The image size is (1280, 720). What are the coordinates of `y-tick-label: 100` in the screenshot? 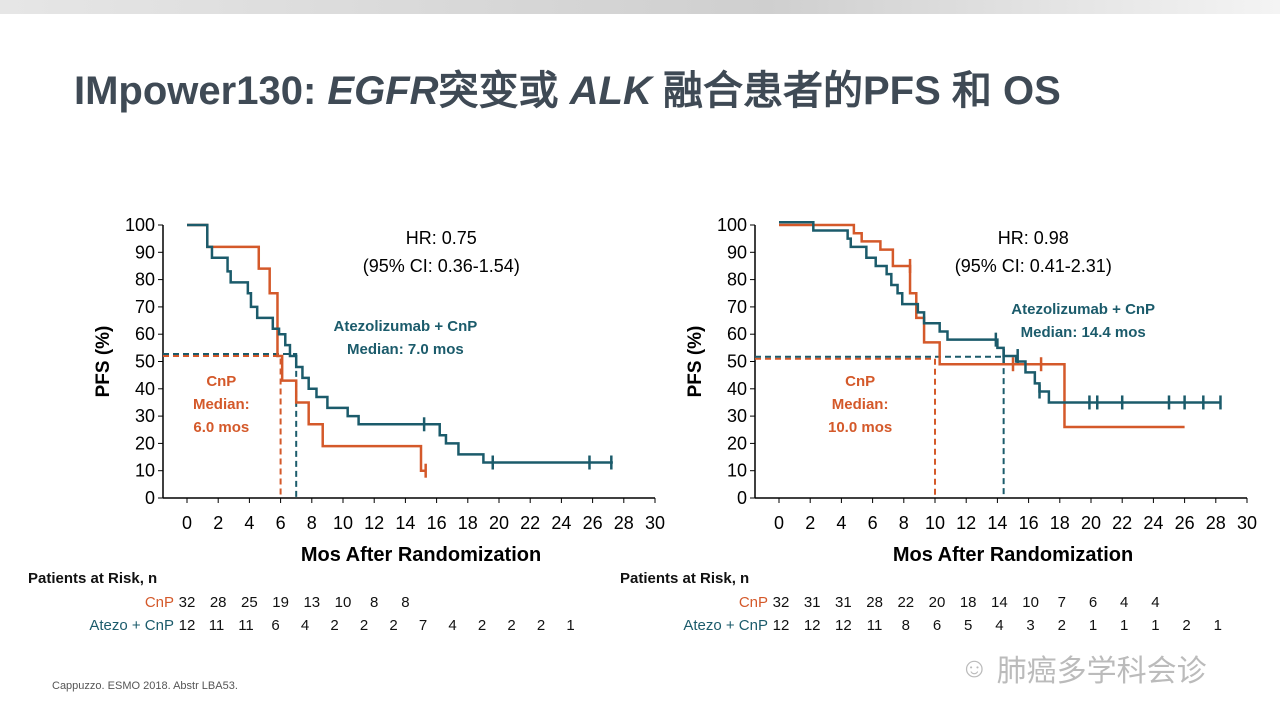 It's located at (140, 225).